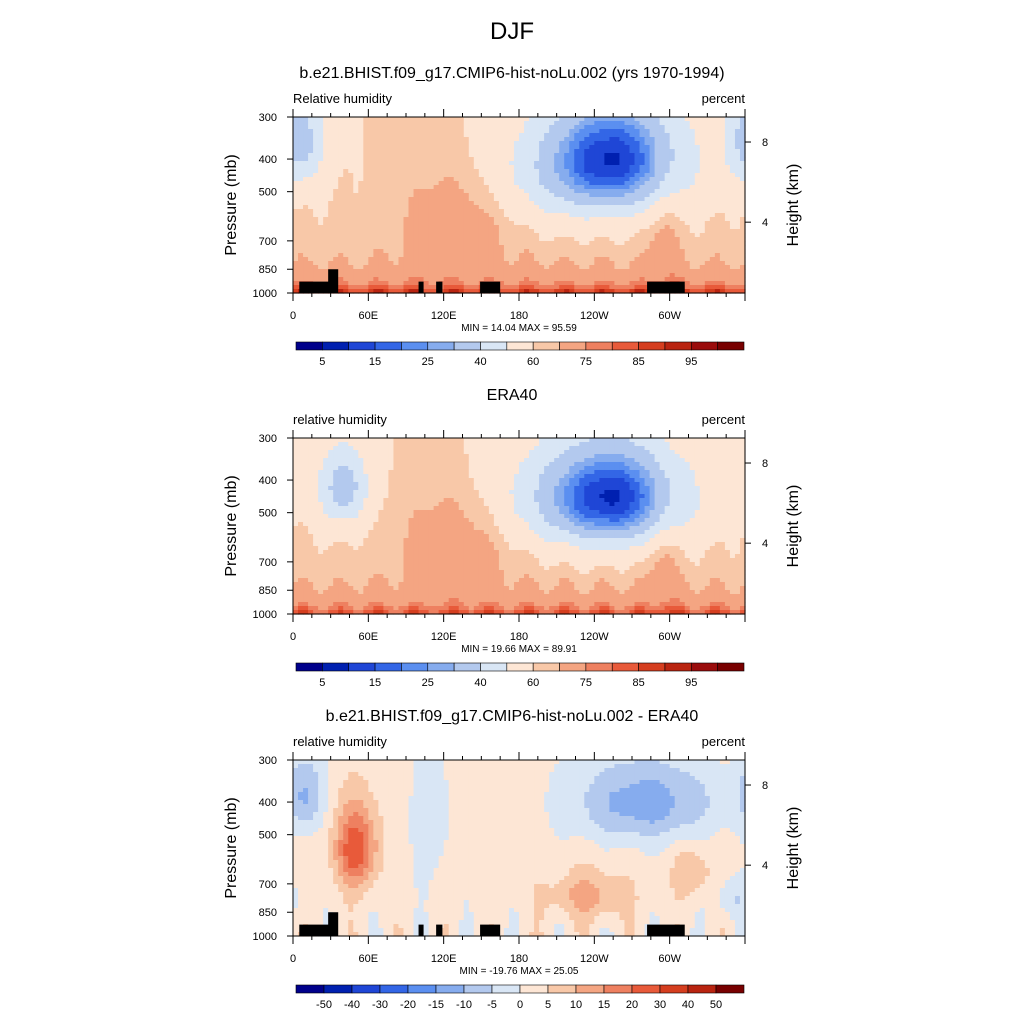 This screenshot has height=1024, width=1024. Describe the element at coordinates (375, 362) in the screenshot. I see `colorbar-label: 15` at that location.